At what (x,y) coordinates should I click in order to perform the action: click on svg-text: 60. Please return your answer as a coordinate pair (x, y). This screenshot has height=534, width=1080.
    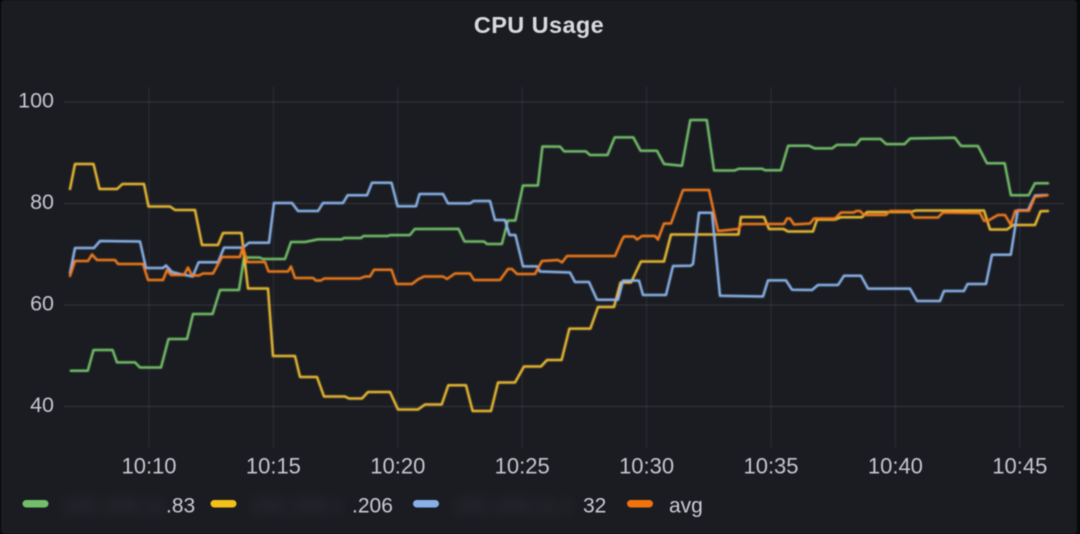
    Looking at the image, I should click on (42, 304).